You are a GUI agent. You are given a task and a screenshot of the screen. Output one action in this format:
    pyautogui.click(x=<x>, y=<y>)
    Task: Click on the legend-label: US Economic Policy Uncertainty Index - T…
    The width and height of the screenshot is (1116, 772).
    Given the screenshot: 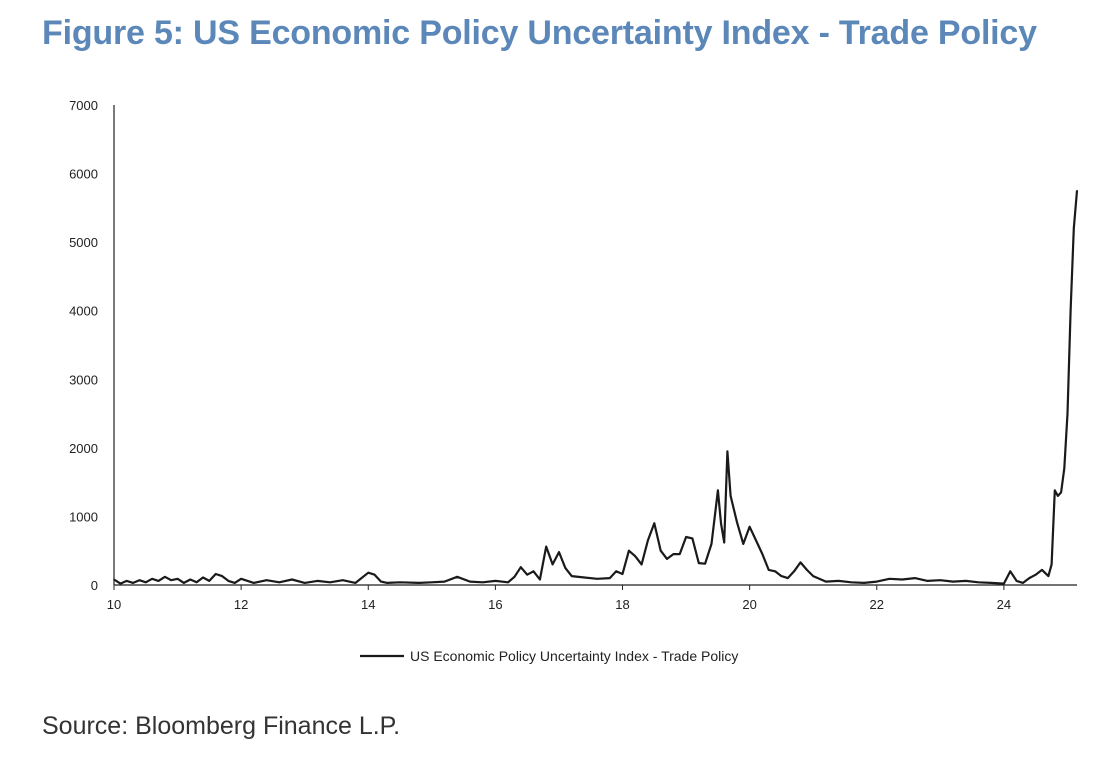 What is the action you would take?
    pyautogui.click(x=574, y=656)
    